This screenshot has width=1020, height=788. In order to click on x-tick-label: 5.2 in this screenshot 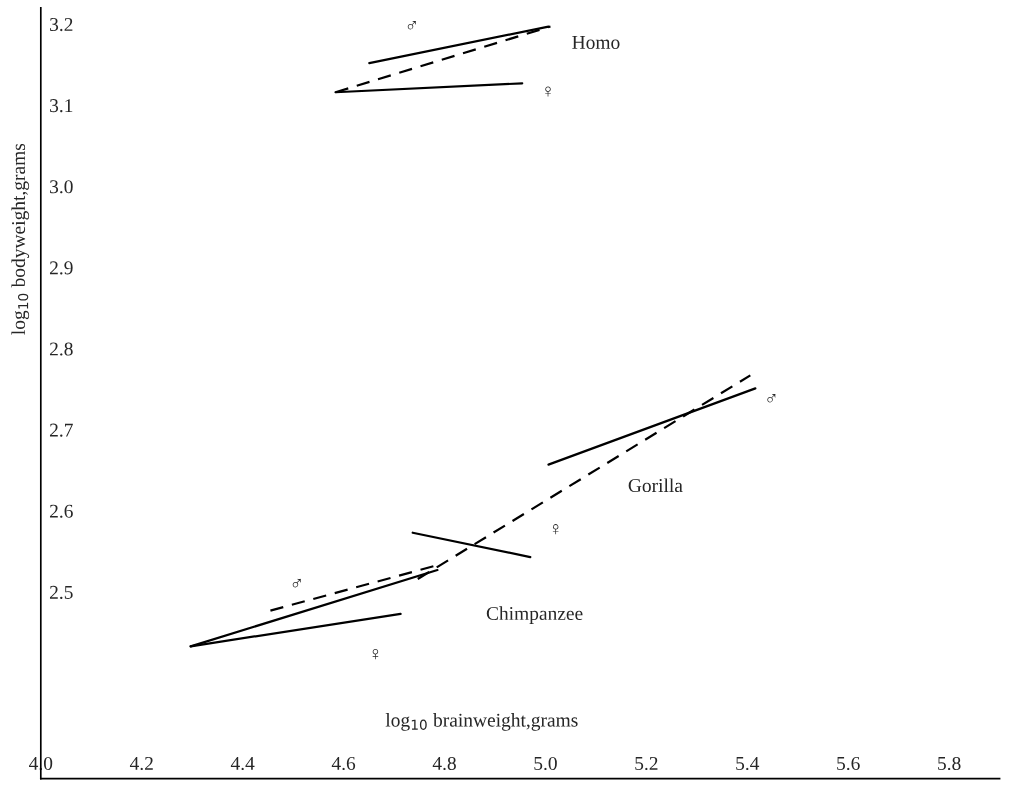, I will do `click(646, 763)`.